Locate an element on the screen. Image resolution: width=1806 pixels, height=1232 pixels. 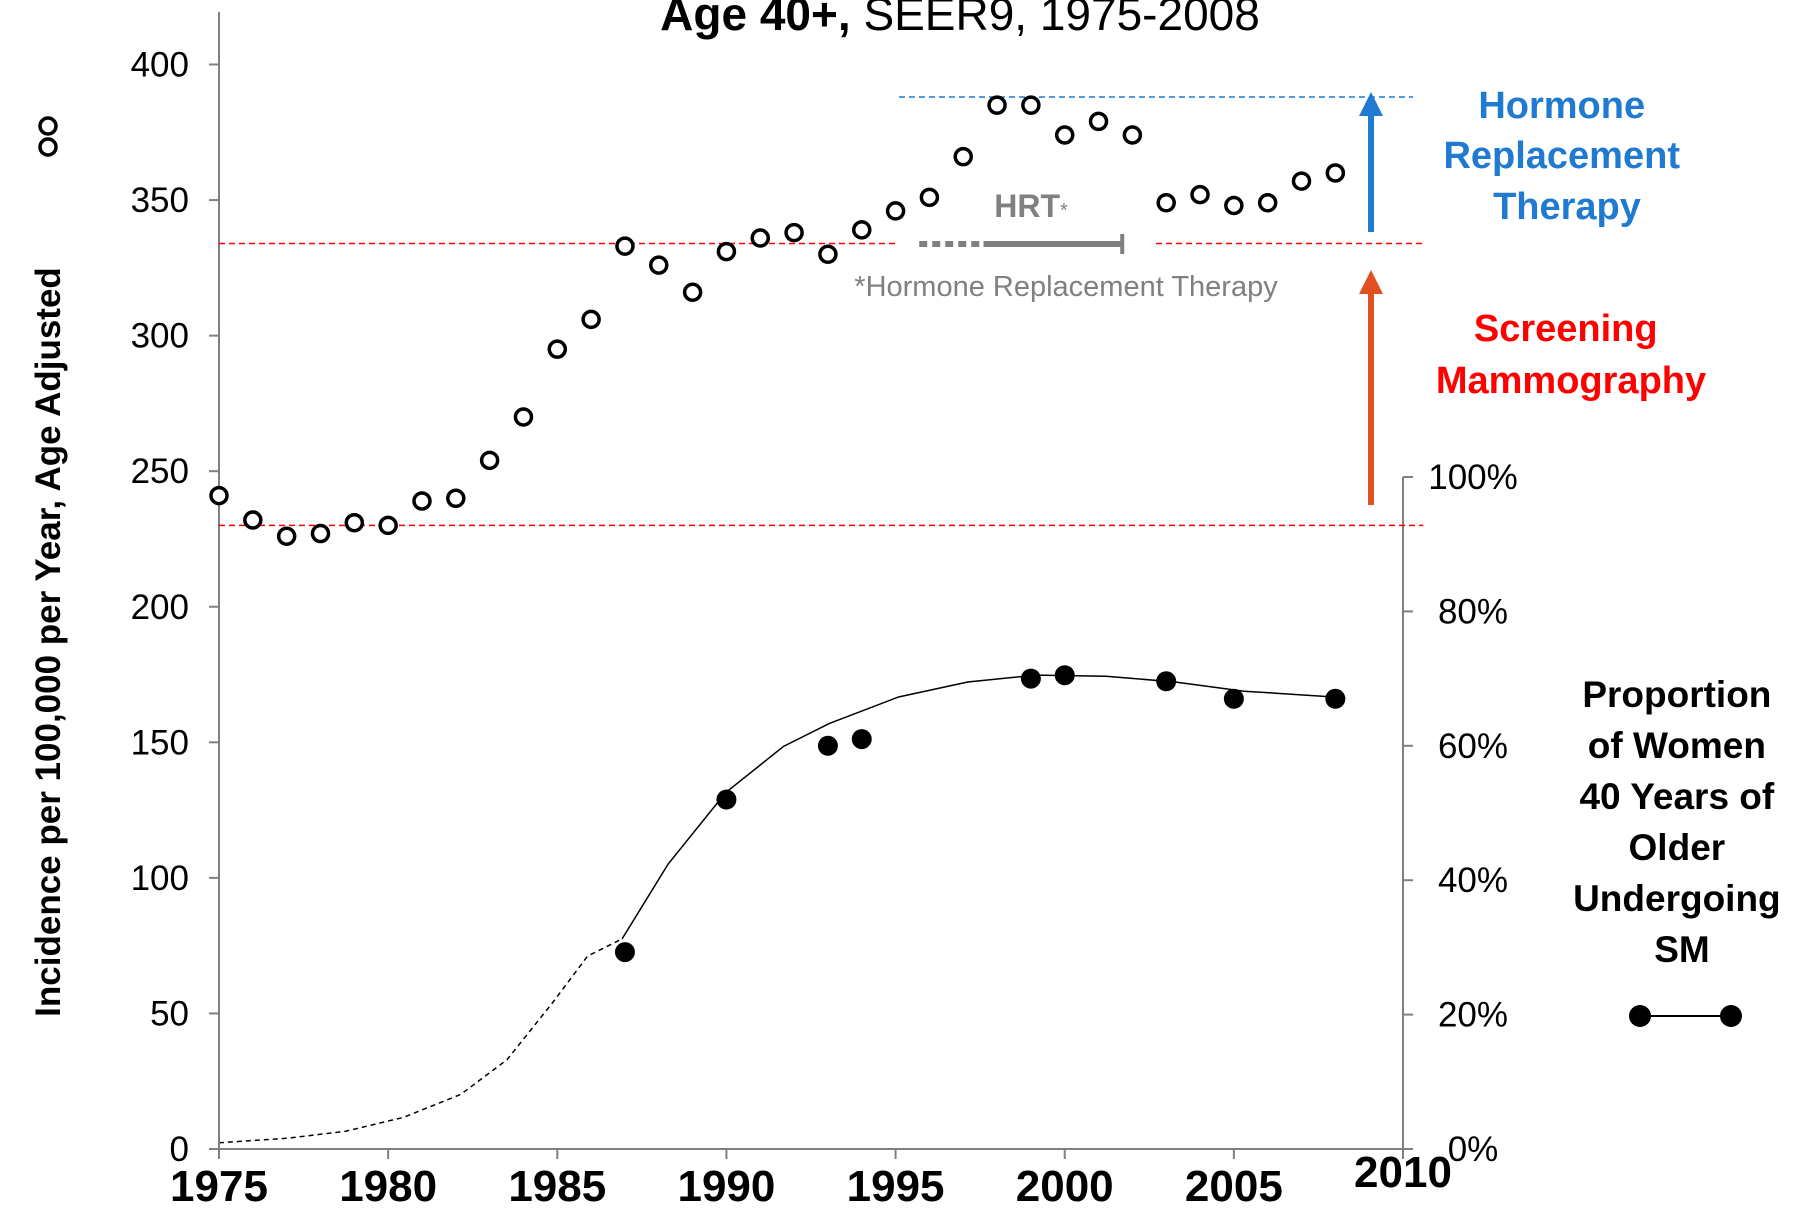
y2-label-line: of Women is located at coordinates (1677, 745).